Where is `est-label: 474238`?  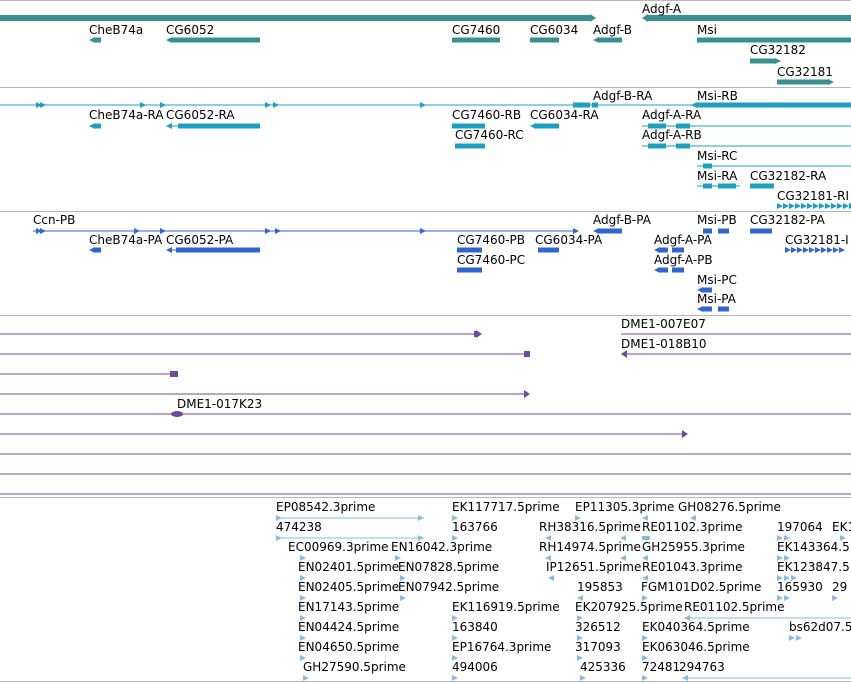 est-label: 474238 is located at coordinates (299, 527).